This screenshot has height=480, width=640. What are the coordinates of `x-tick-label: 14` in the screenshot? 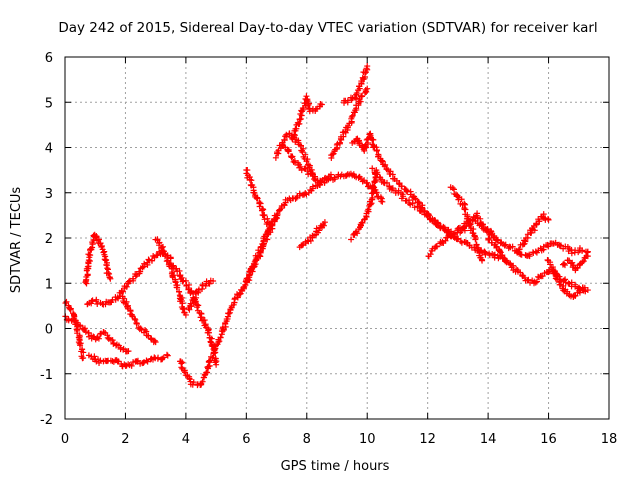 It's located at (488, 439).